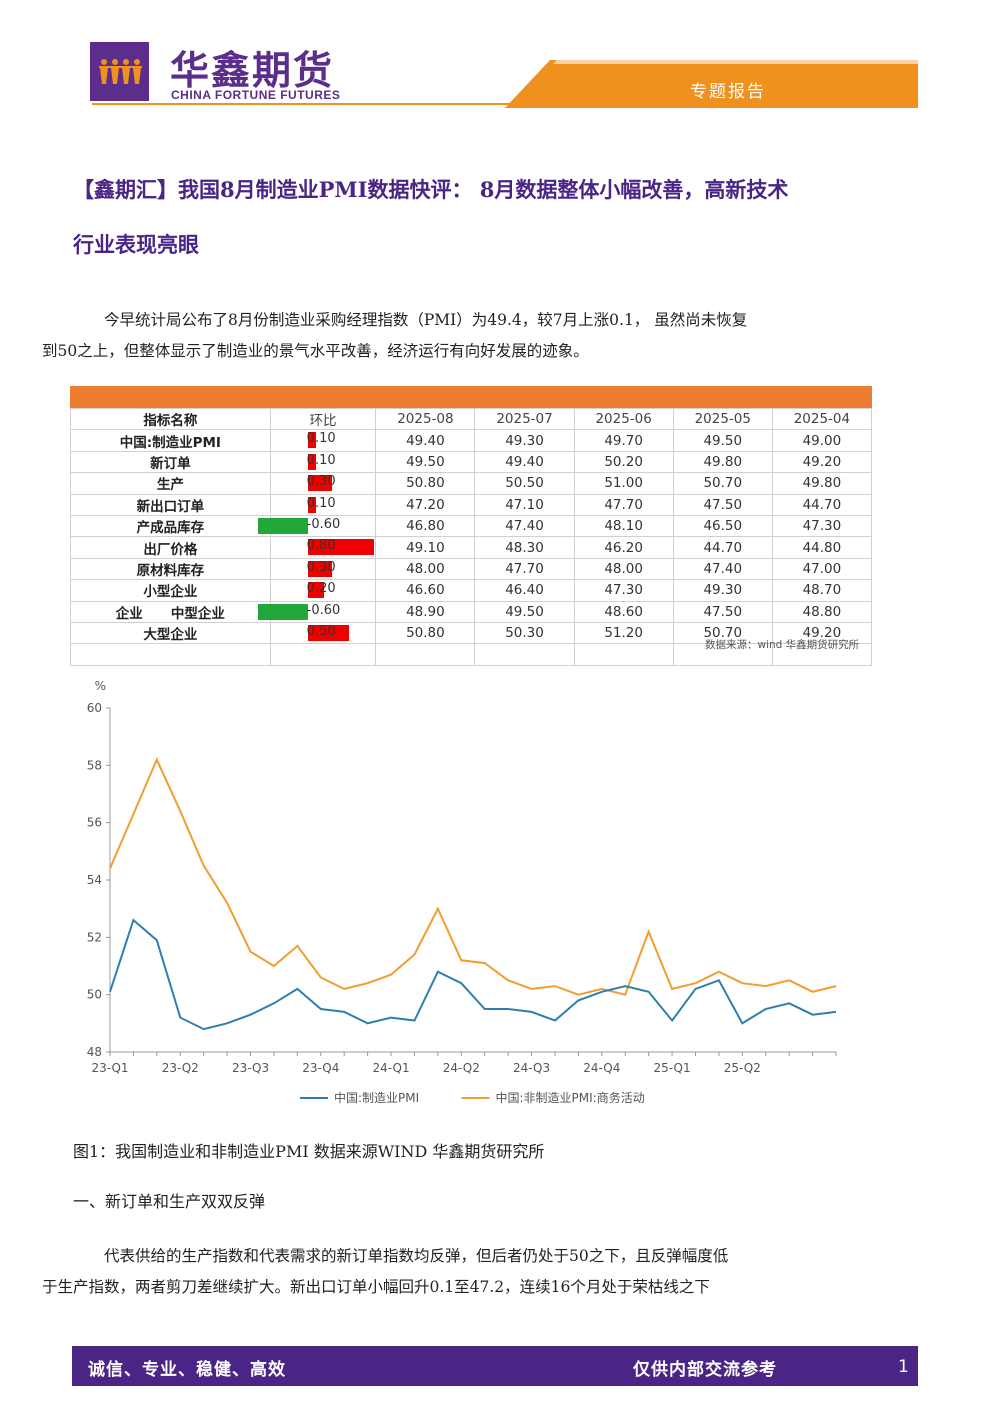 Image resolution: width=992 pixels, height=1403 pixels. What do you see at coordinates (711, 84) in the screenshot?
I see `header-band` at bounding box center [711, 84].